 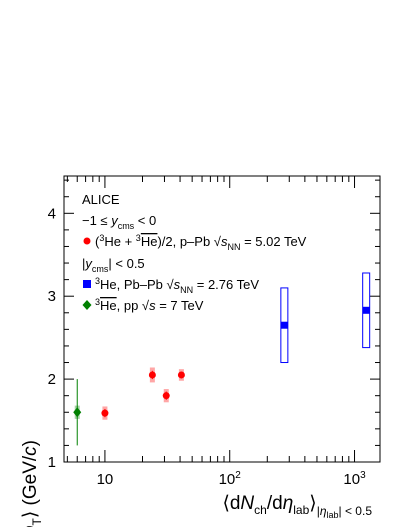 What do you see at coordinates (87, 305) in the screenshot?
I see `legend-marker-diamond` at bounding box center [87, 305].